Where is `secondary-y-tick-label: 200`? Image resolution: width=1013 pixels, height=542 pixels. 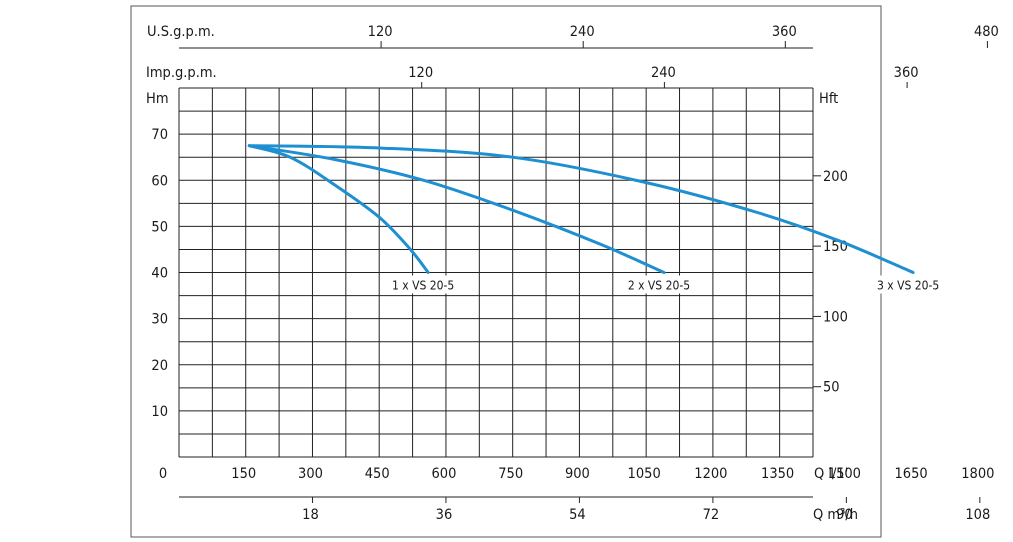 secondary-y-tick-label: 200 is located at coordinates (835, 177).